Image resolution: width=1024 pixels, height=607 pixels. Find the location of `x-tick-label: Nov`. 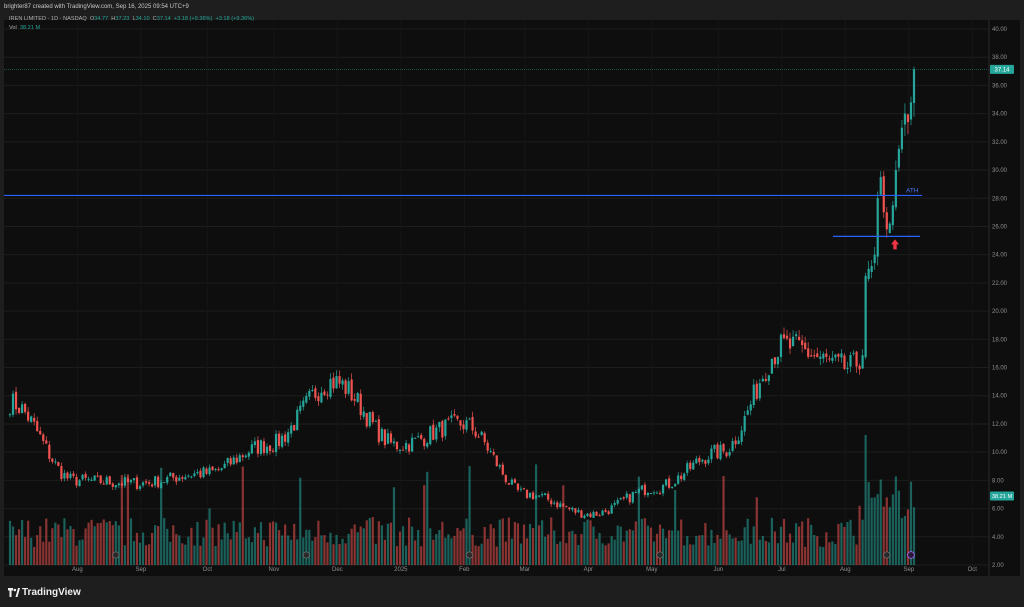

x-tick-label: Nov is located at coordinates (274, 570).